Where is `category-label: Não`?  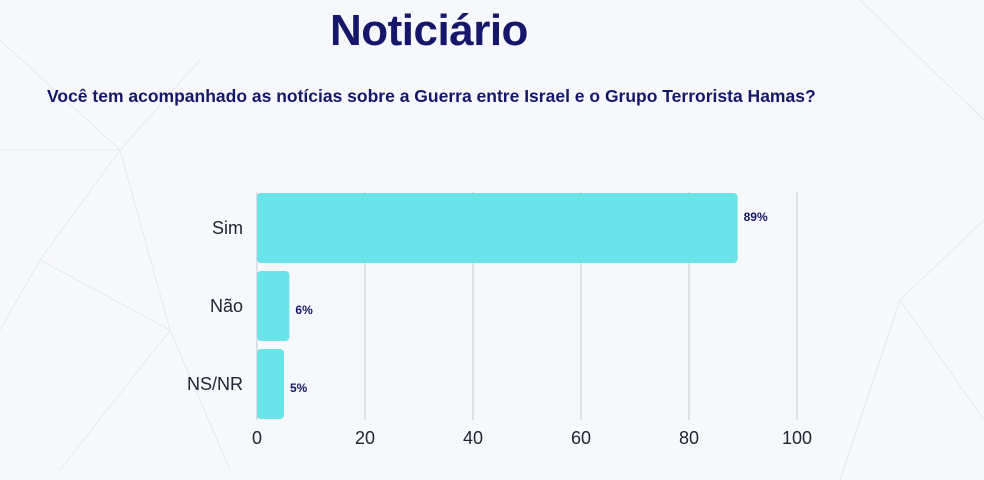 category-label: Não is located at coordinates (226, 306).